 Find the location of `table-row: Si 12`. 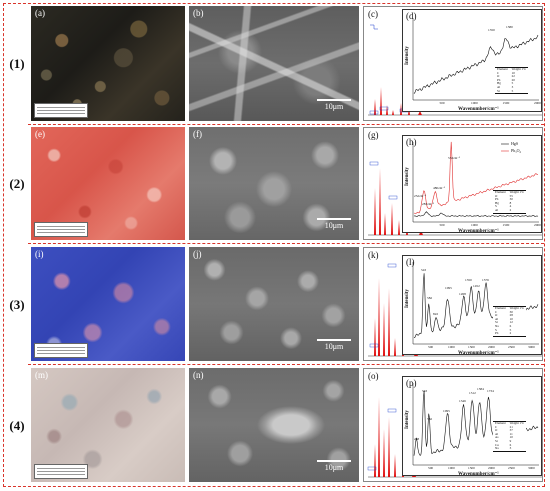

table-row: Si 12 is located at coordinates (509, 323).